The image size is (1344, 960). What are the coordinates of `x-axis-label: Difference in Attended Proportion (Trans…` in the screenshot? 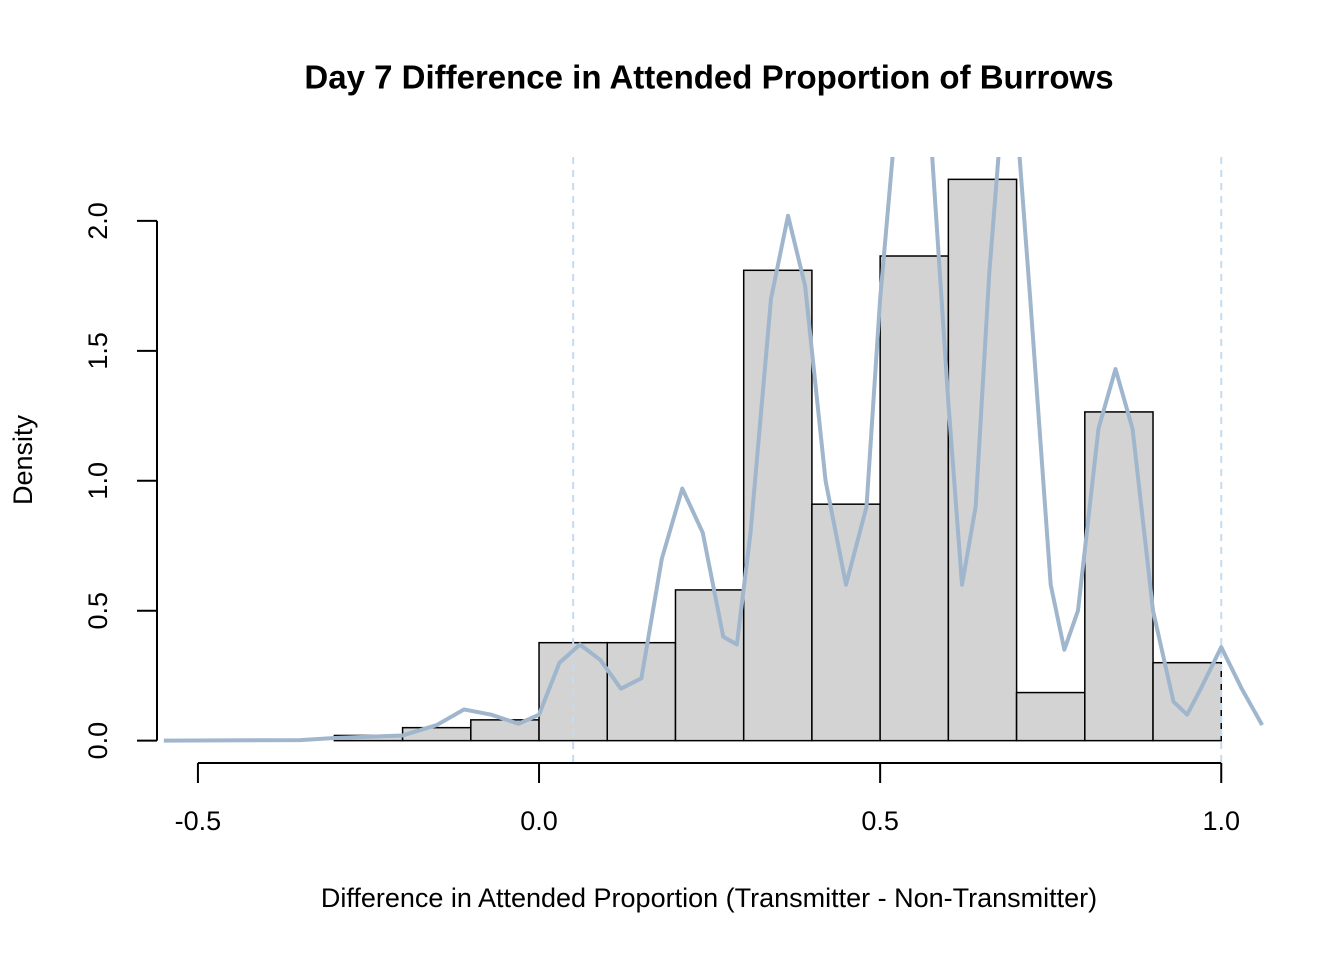 It's located at (709, 898).